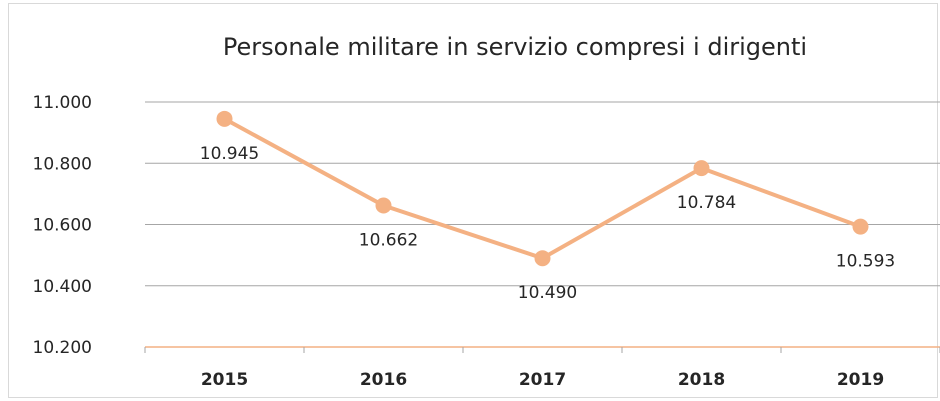  What do you see at coordinates (62, 348) in the screenshot?
I see `y-tick-label: 10.200` at bounding box center [62, 348].